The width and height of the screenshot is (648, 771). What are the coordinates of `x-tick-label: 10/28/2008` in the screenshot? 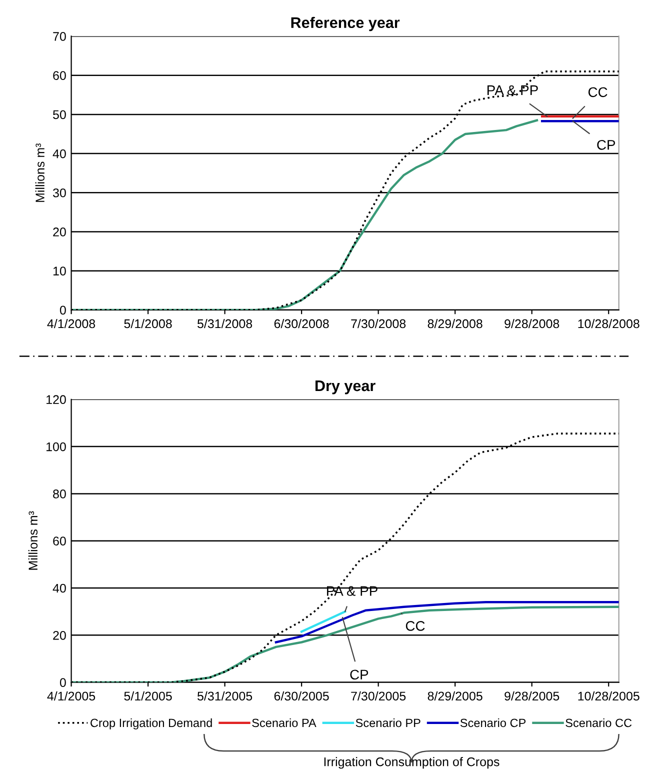 It's located at (609, 323).